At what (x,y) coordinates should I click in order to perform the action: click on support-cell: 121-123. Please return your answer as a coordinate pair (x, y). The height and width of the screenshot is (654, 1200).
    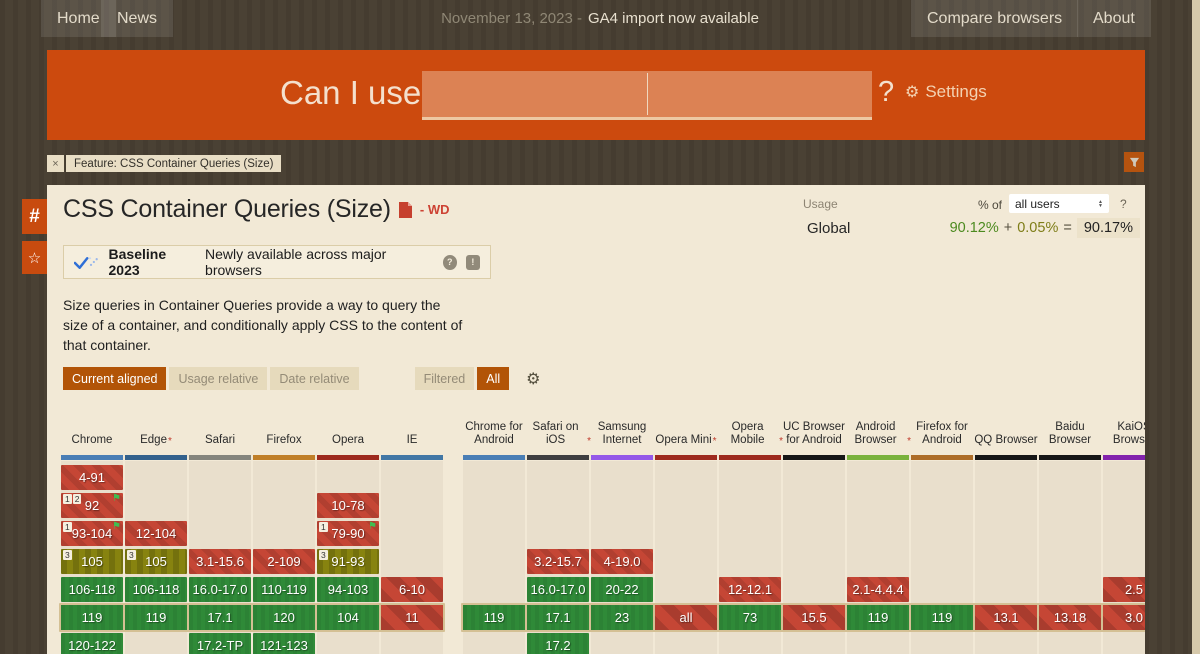
    Looking at the image, I should click on (284, 643).